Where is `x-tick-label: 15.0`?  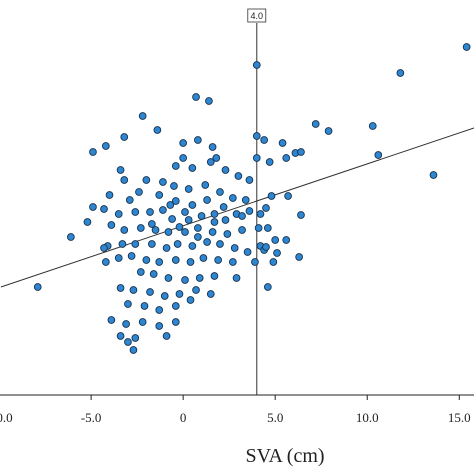 x-tick-label: 15.0 is located at coordinates (459, 417).